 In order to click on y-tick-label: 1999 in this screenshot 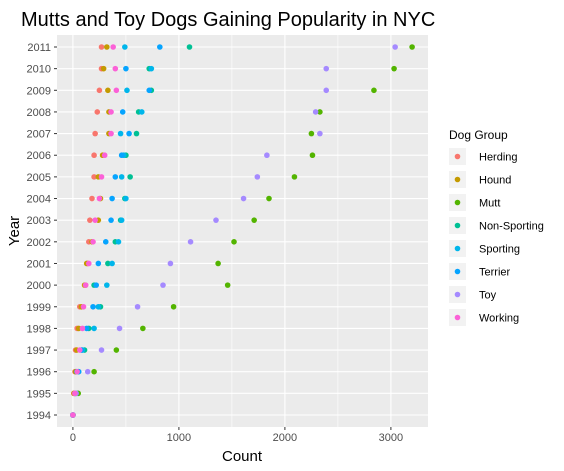, I will do `click(39, 308)`.